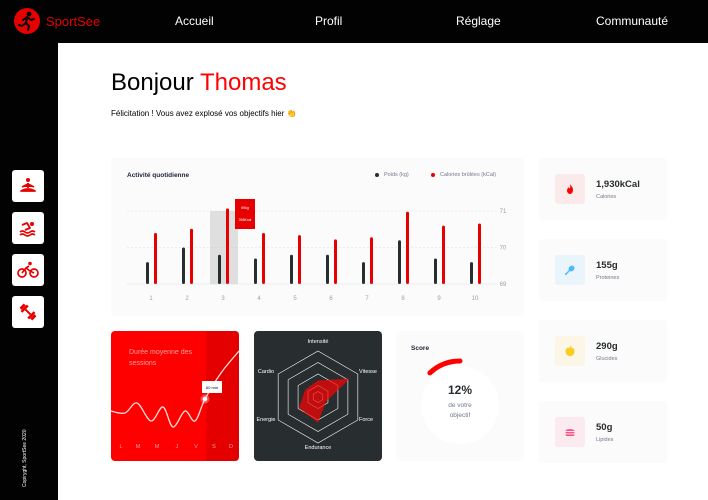 Image resolution: width=708 pixels, height=500 pixels. I want to click on radar-data-area, so click(324, 400).